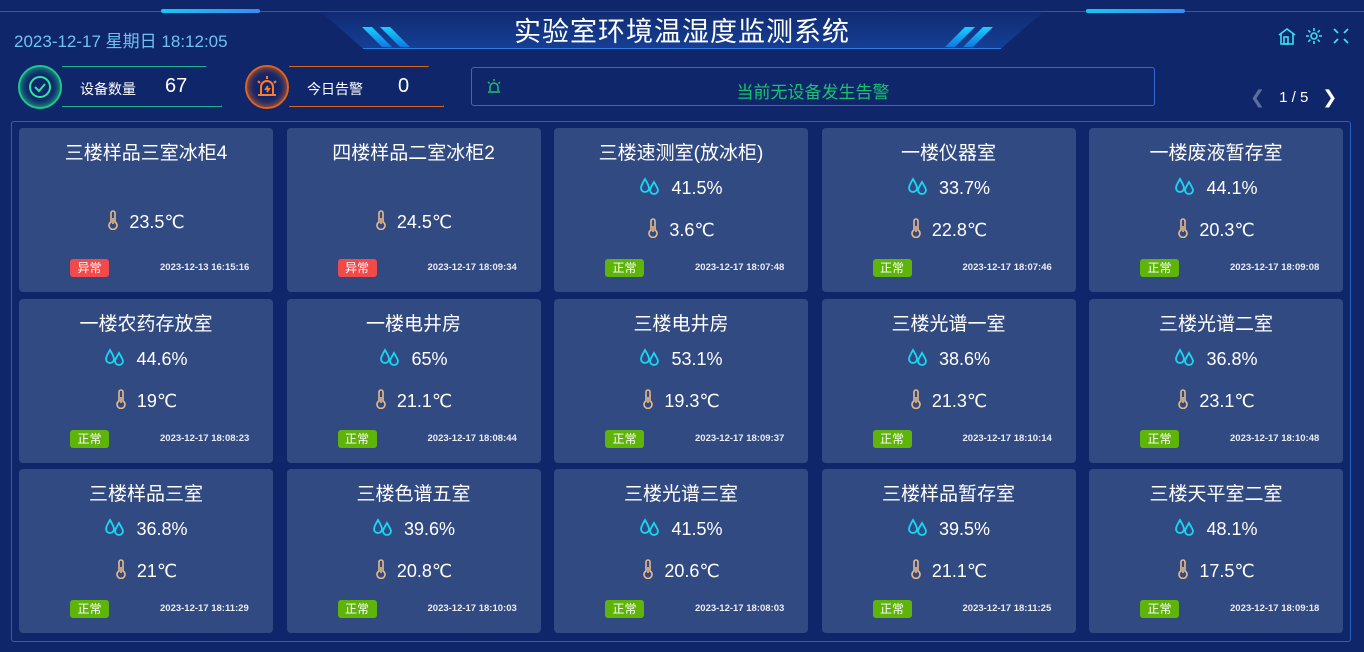 The width and height of the screenshot is (1364, 652). What do you see at coordinates (404, 86) in the screenshot?
I see `alarm-count-value: 0` at bounding box center [404, 86].